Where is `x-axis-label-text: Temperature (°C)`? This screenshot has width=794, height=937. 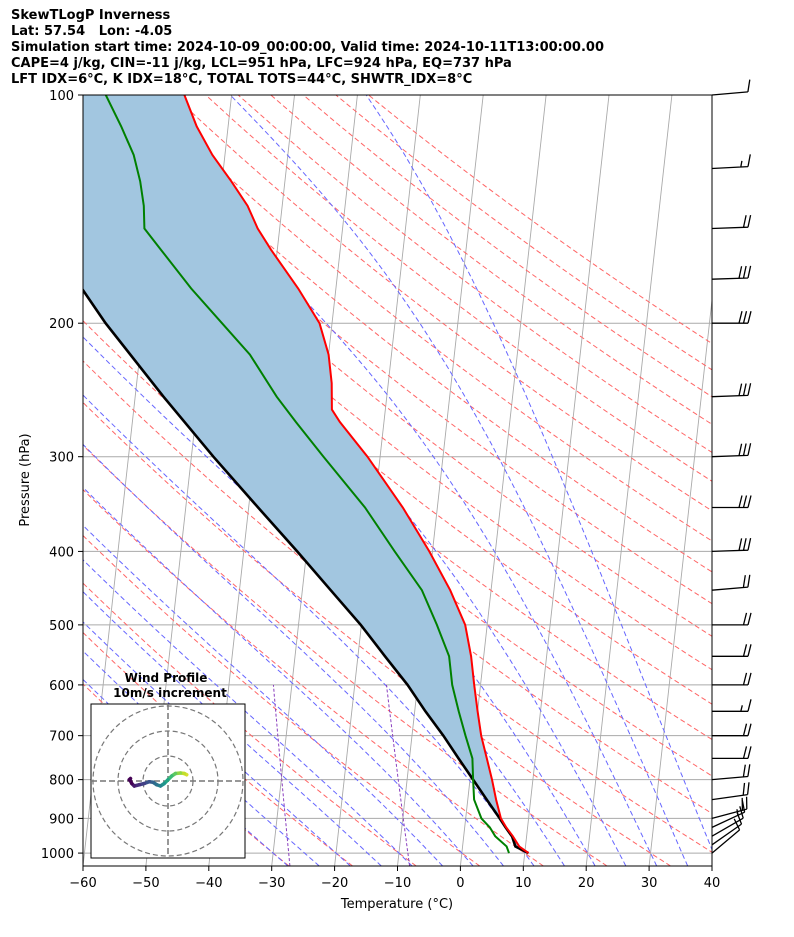 x-axis-label-text: Temperature (°C) is located at coordinates (396, 904).